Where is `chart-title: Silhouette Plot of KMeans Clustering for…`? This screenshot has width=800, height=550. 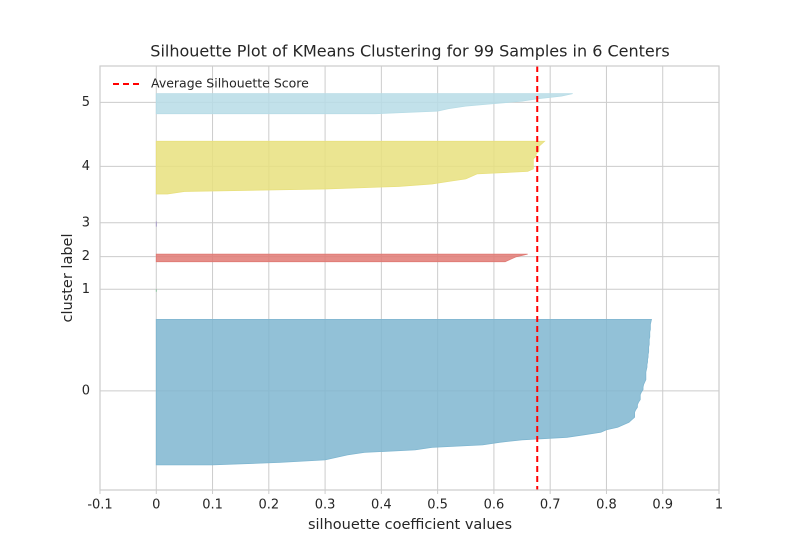 chart-title: Silhouette Plot of KMeans Clustering for… is located at coordinates (409, 51).